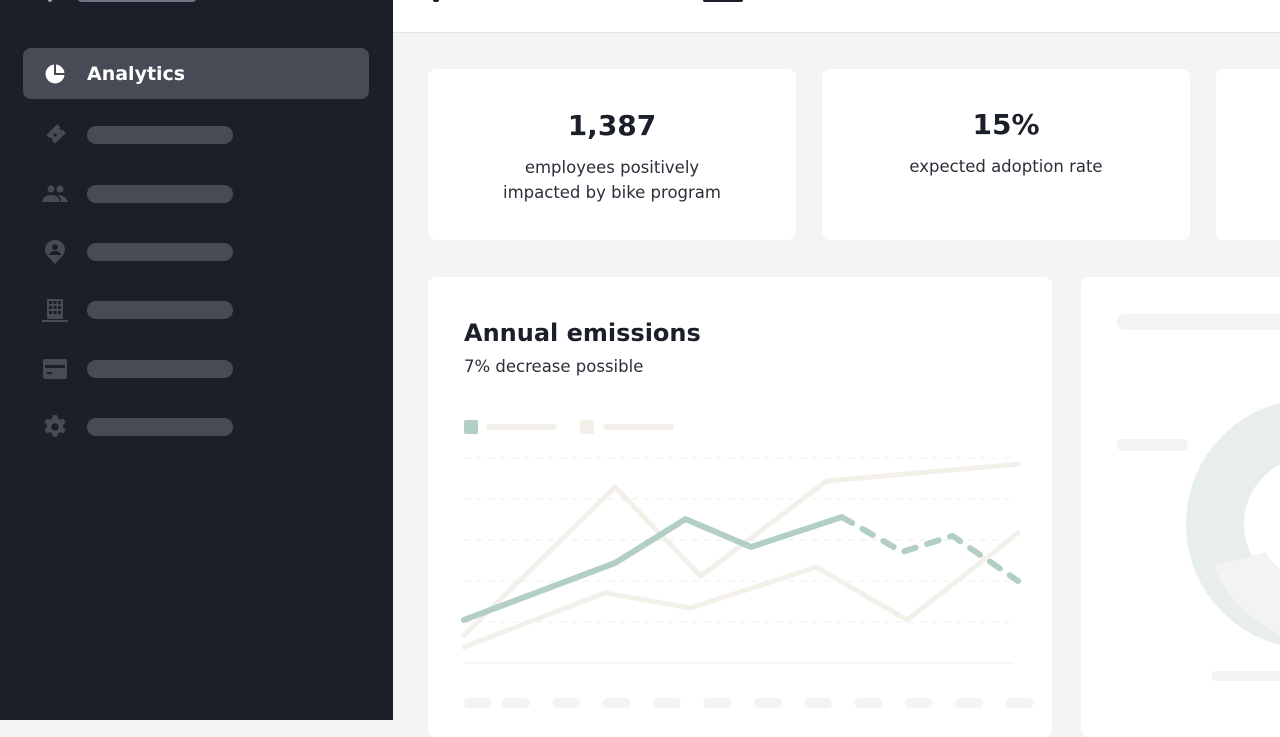 This screenshot has height=737, width=1280. Describe the element at coordinates (612, 192) in the screenshot. I see `stat-label: impacted by bike program` at that location.